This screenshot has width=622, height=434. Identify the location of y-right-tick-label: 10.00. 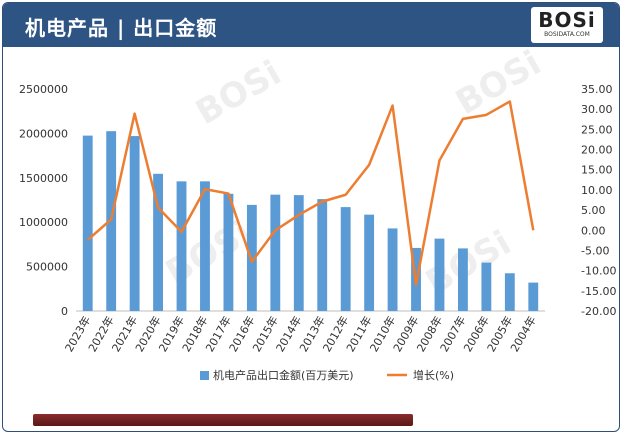
(597, 190).